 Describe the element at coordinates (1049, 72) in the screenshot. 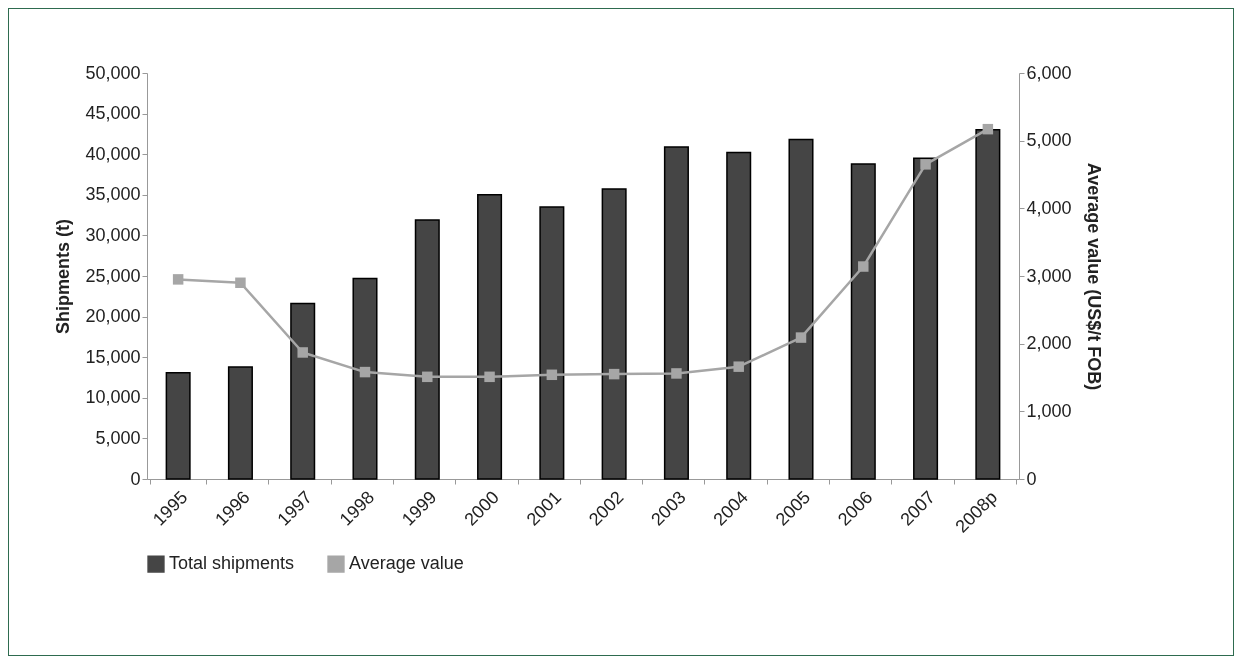

I see `y2-tick-label: 6,000` at that location.